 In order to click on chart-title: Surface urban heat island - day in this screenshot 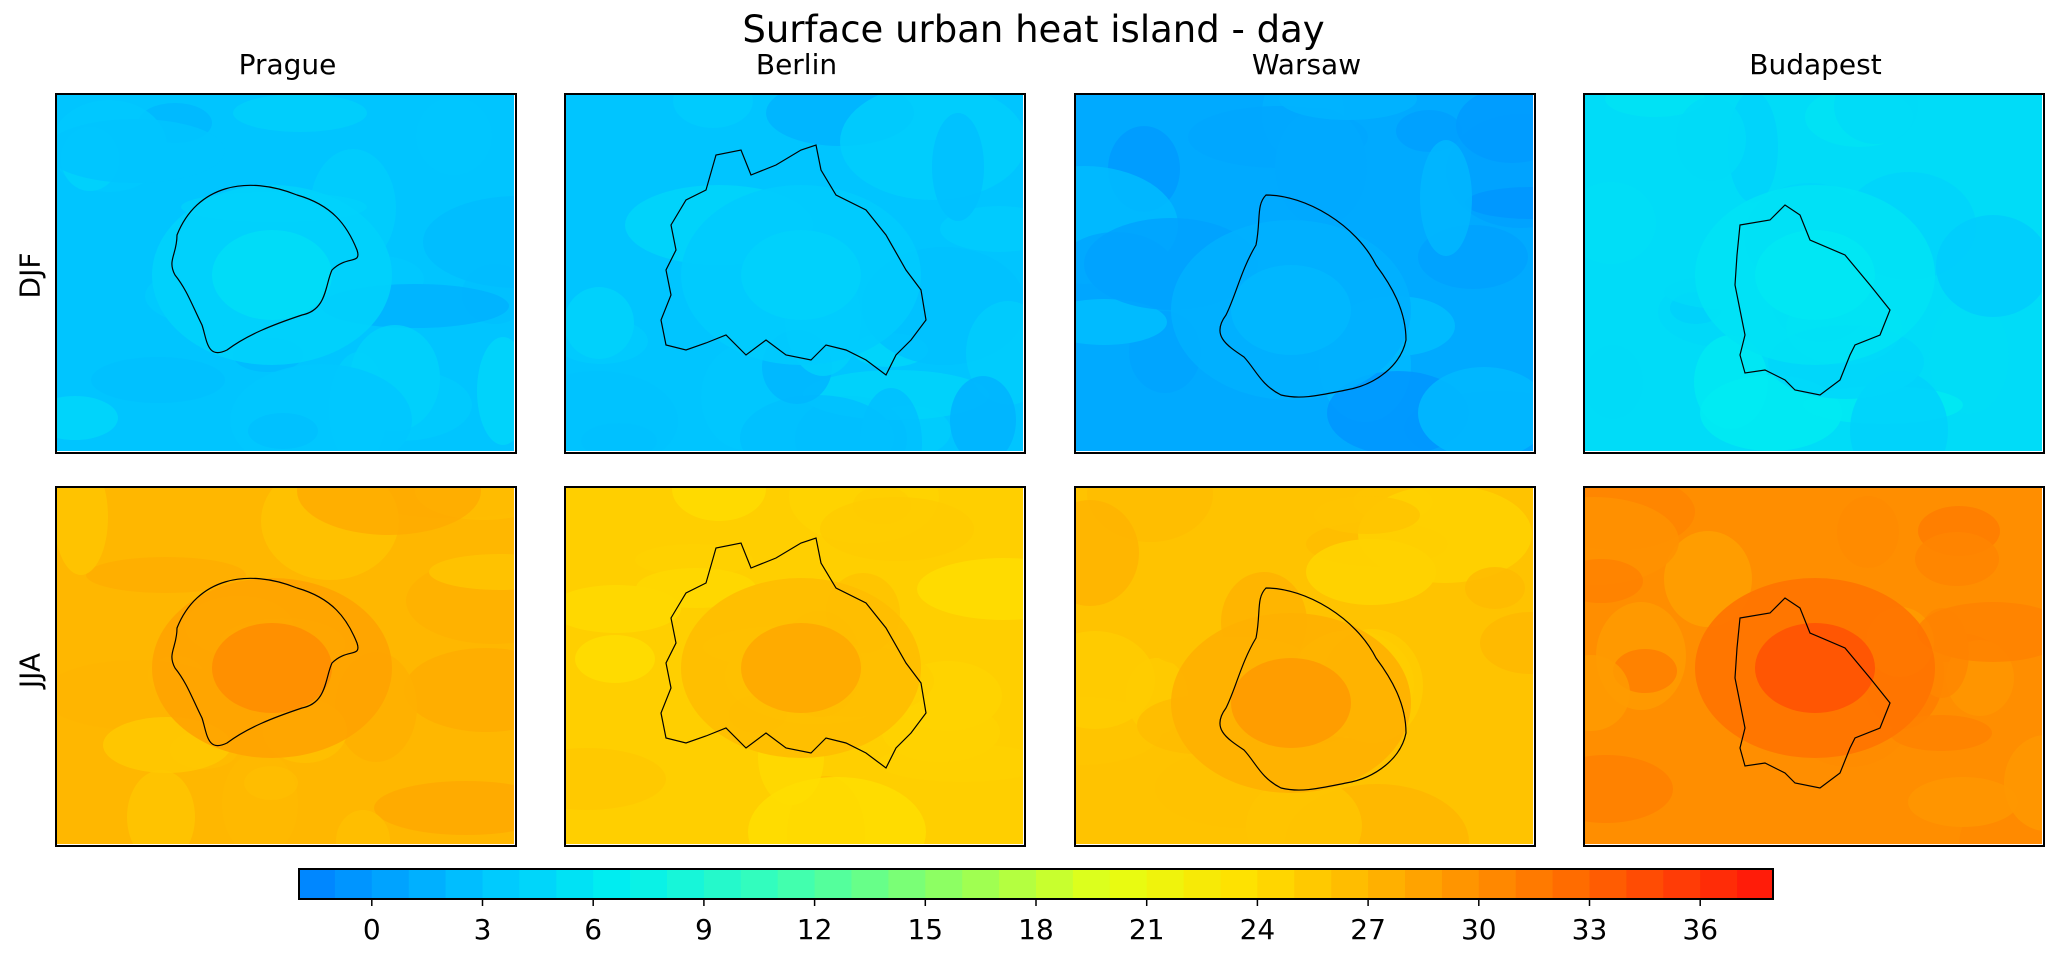, I will do `click(1033, 29)`.